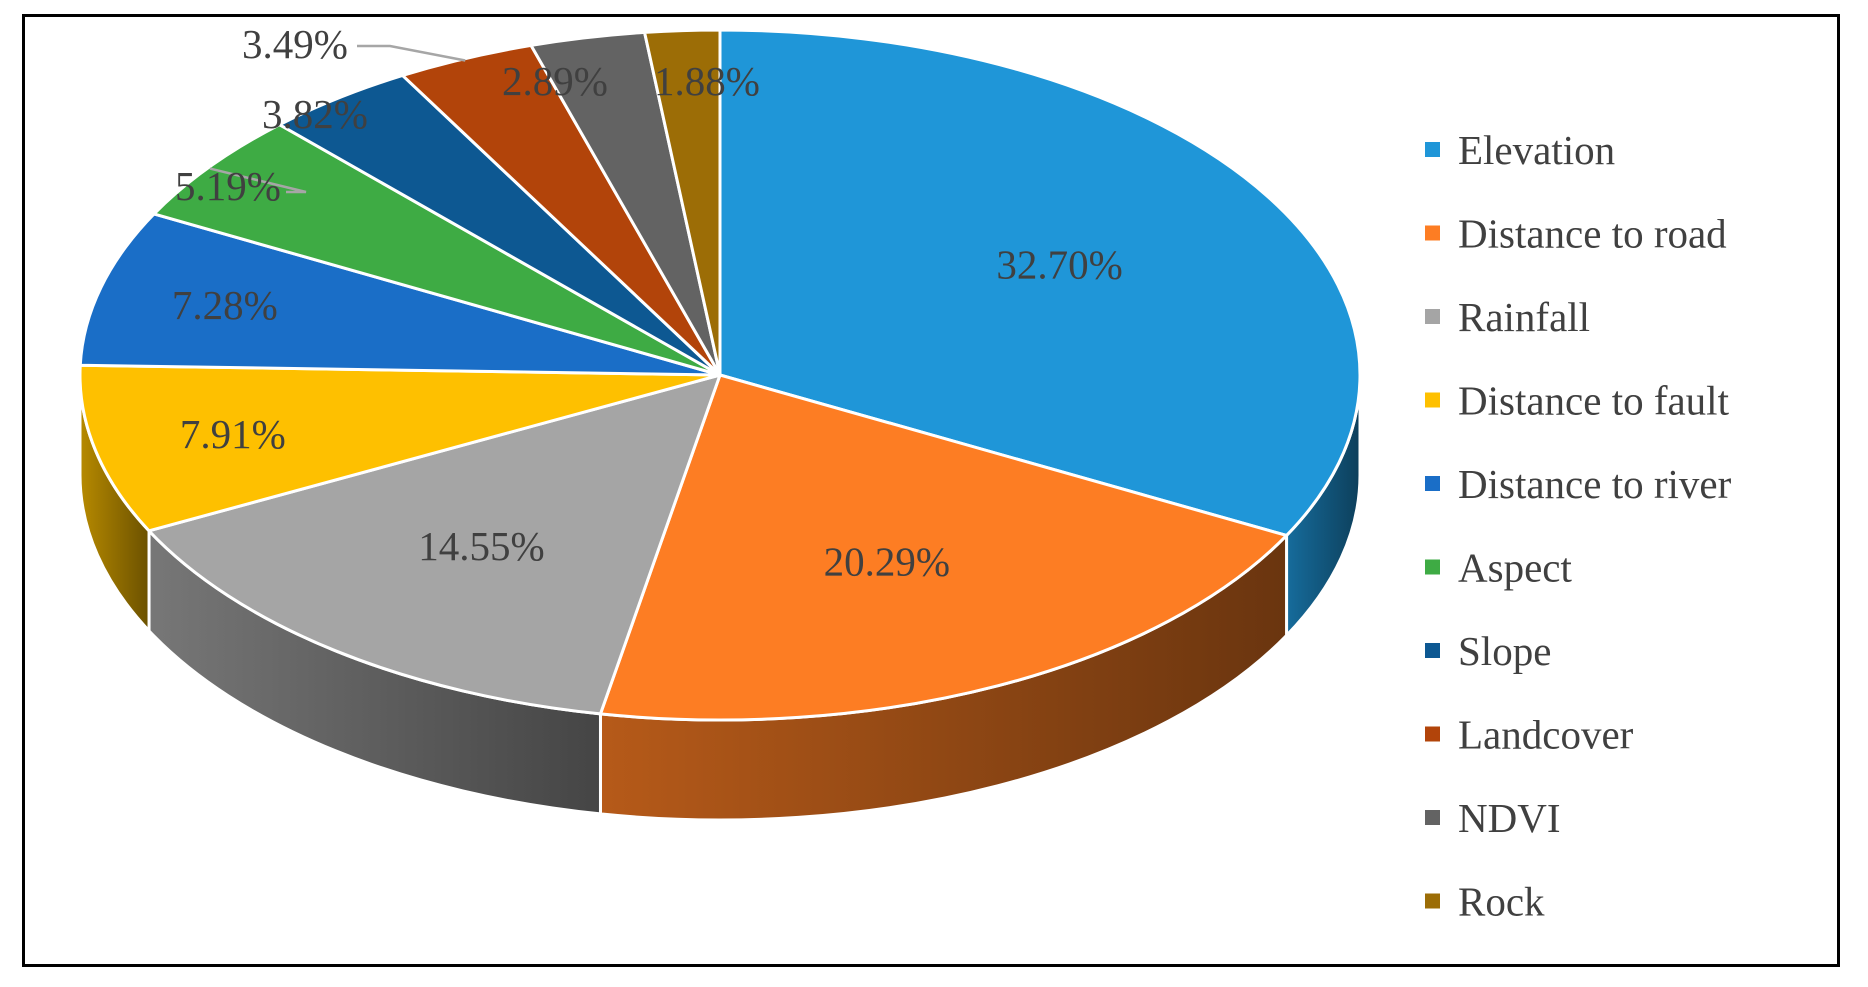 This screenshot has width=1868, height=987. Describe the element at coordinates (1432, 483) in the screenshot. I see `legend-swatch-distance-to-river` at that location.